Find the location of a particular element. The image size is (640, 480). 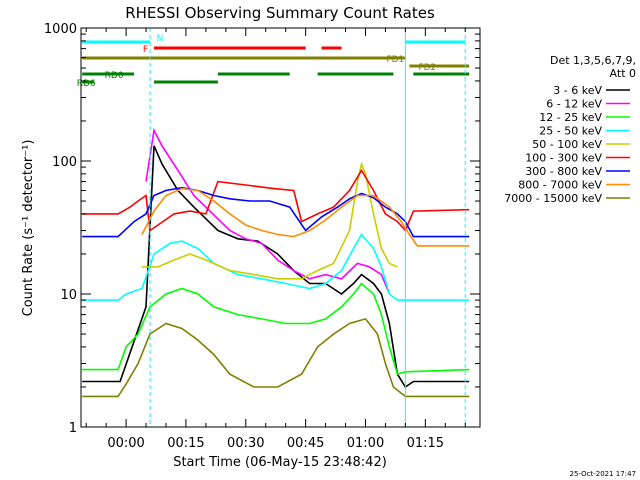

legend-label-5: 50 - 100 keV is located at coordinates (567, 144).